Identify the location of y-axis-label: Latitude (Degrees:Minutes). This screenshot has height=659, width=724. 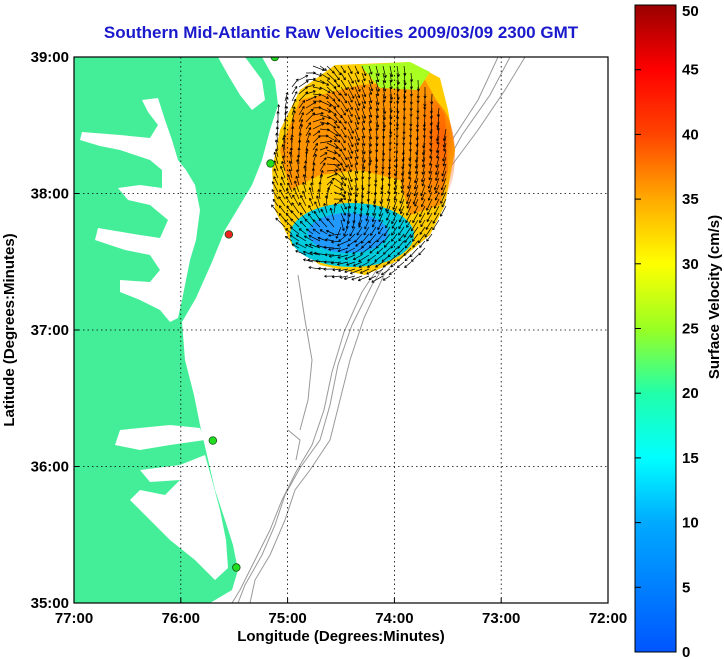
(9, 329).